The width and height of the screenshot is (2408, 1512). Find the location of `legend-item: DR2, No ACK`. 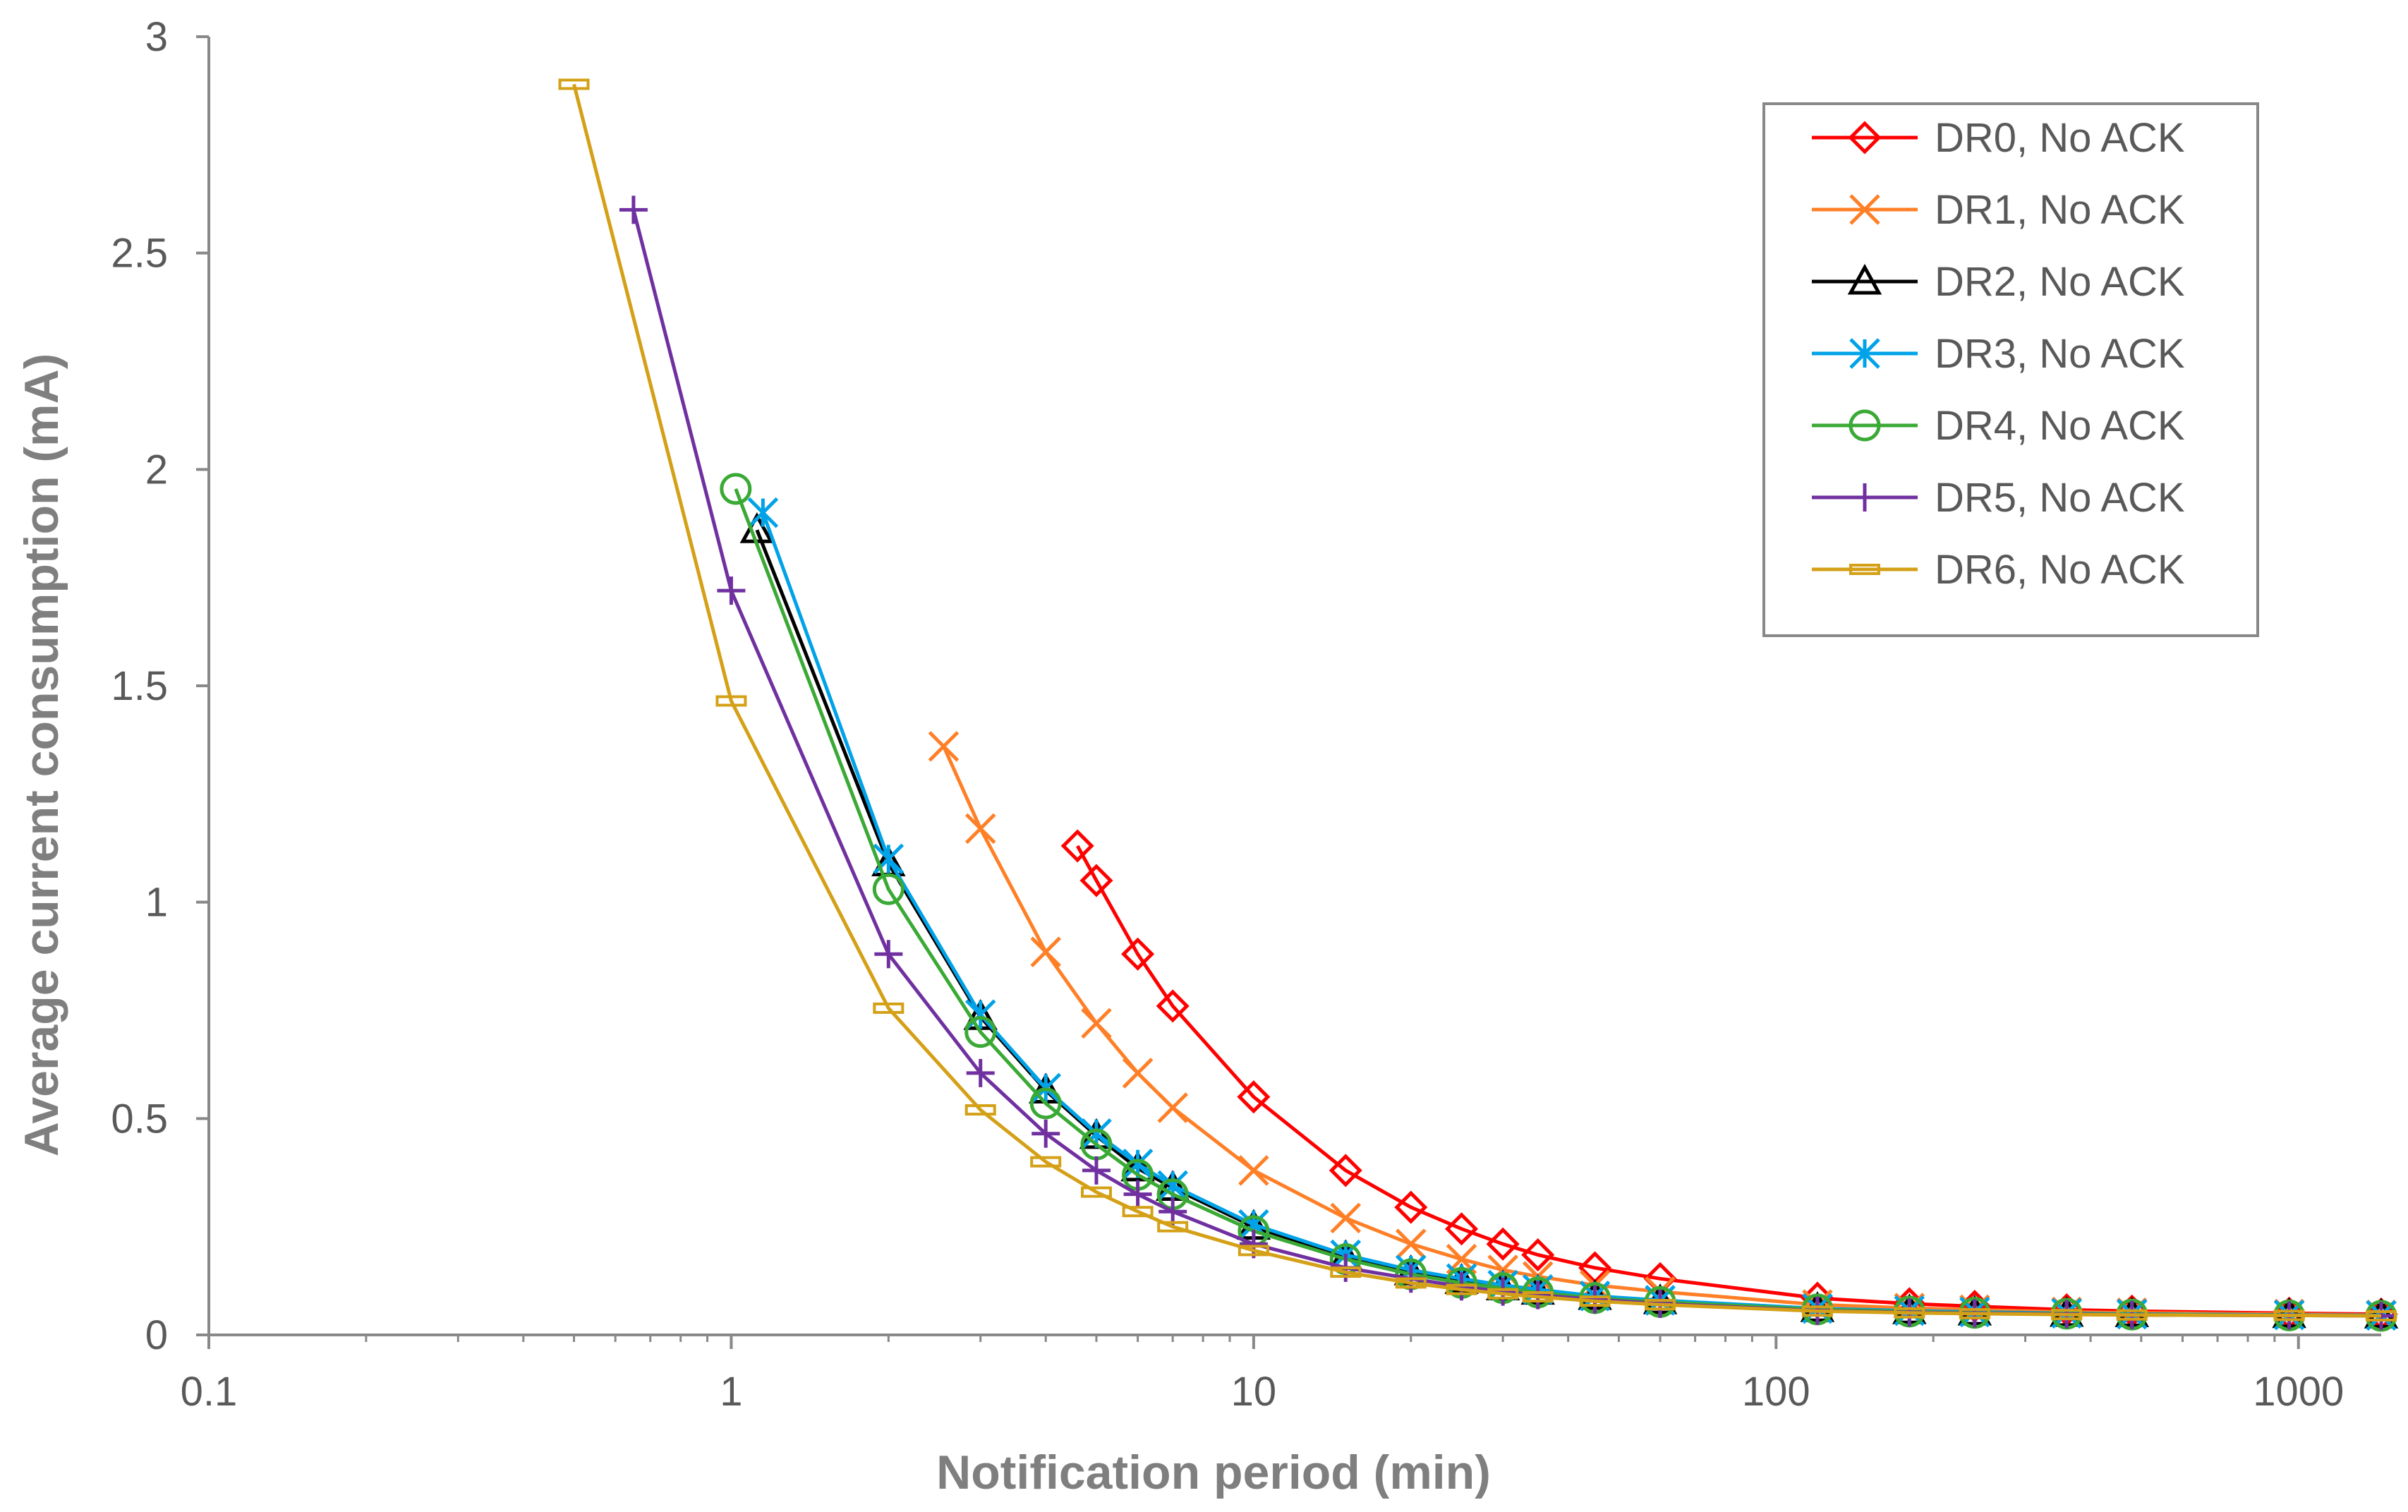

legend-item: DR2, No ACK is located at coordinates (1998, 282).